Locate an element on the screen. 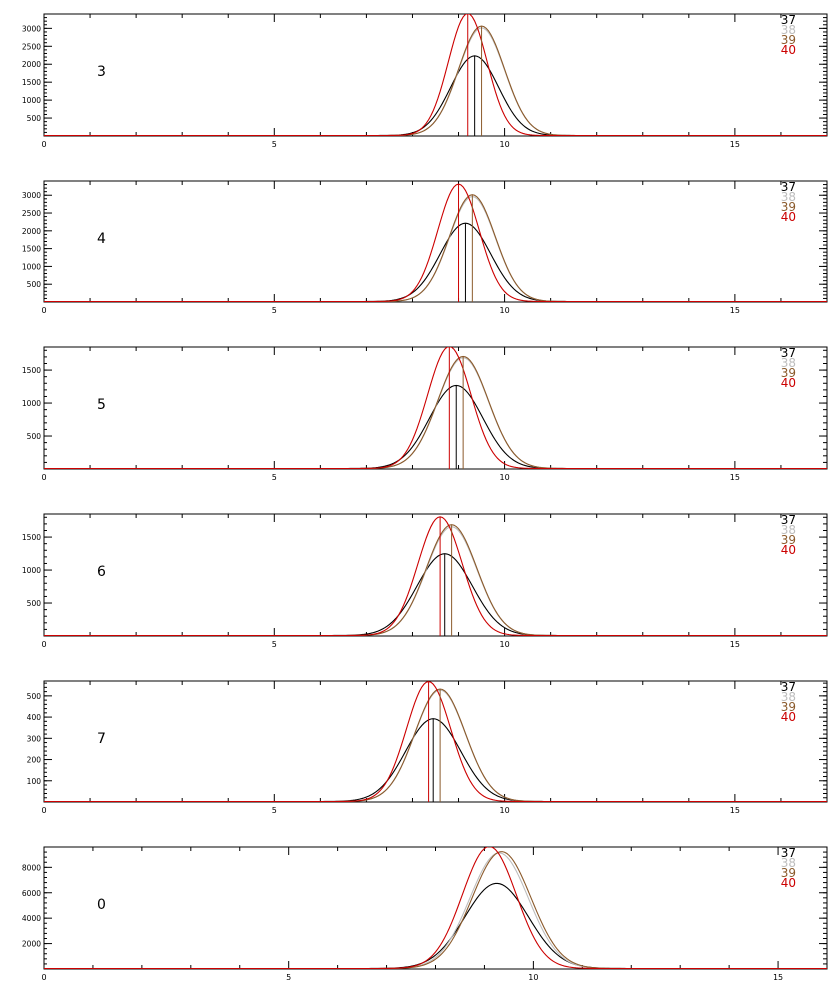 The height and width of the screenshot is (1000, 840). y-tick-label: 300 is located at coordinates (34, 738).